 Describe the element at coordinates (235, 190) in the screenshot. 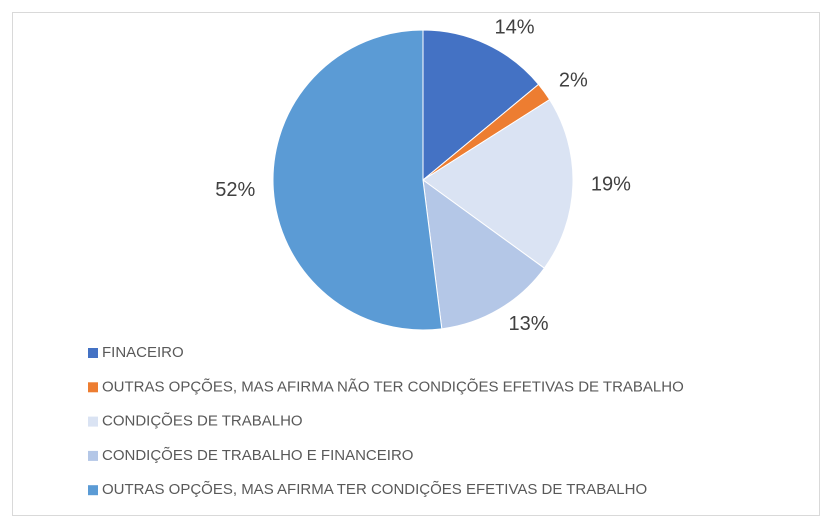

I see `data-label: 52%` at that location.